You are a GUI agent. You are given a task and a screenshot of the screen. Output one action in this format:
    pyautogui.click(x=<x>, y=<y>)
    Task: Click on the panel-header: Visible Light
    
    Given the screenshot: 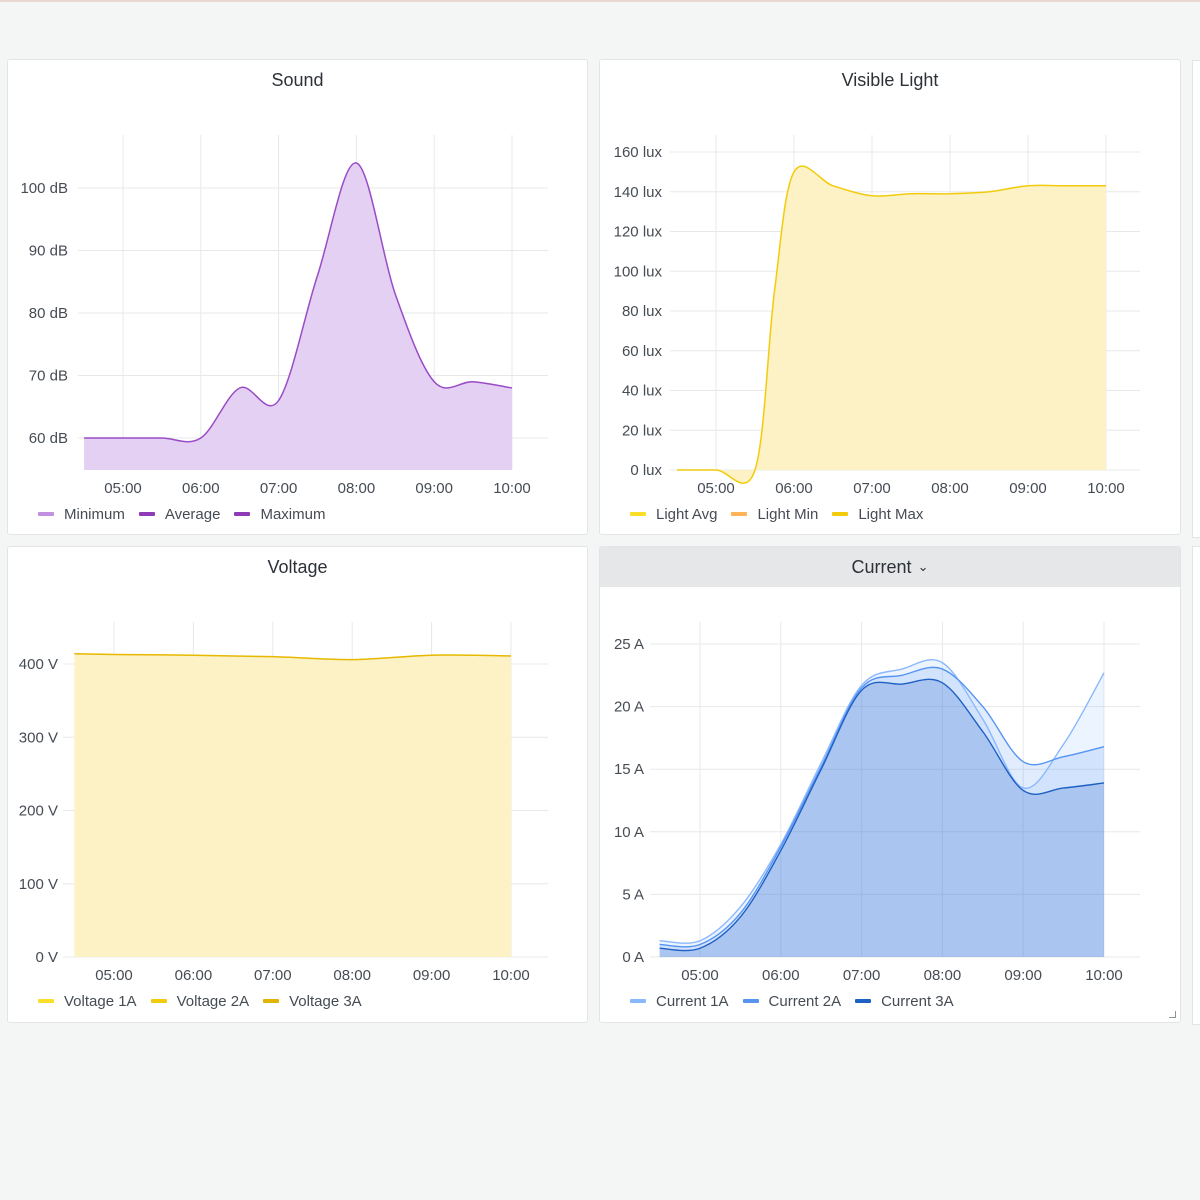 What is the action you would take?
    pyautogui.click(x=890, y=80)
    